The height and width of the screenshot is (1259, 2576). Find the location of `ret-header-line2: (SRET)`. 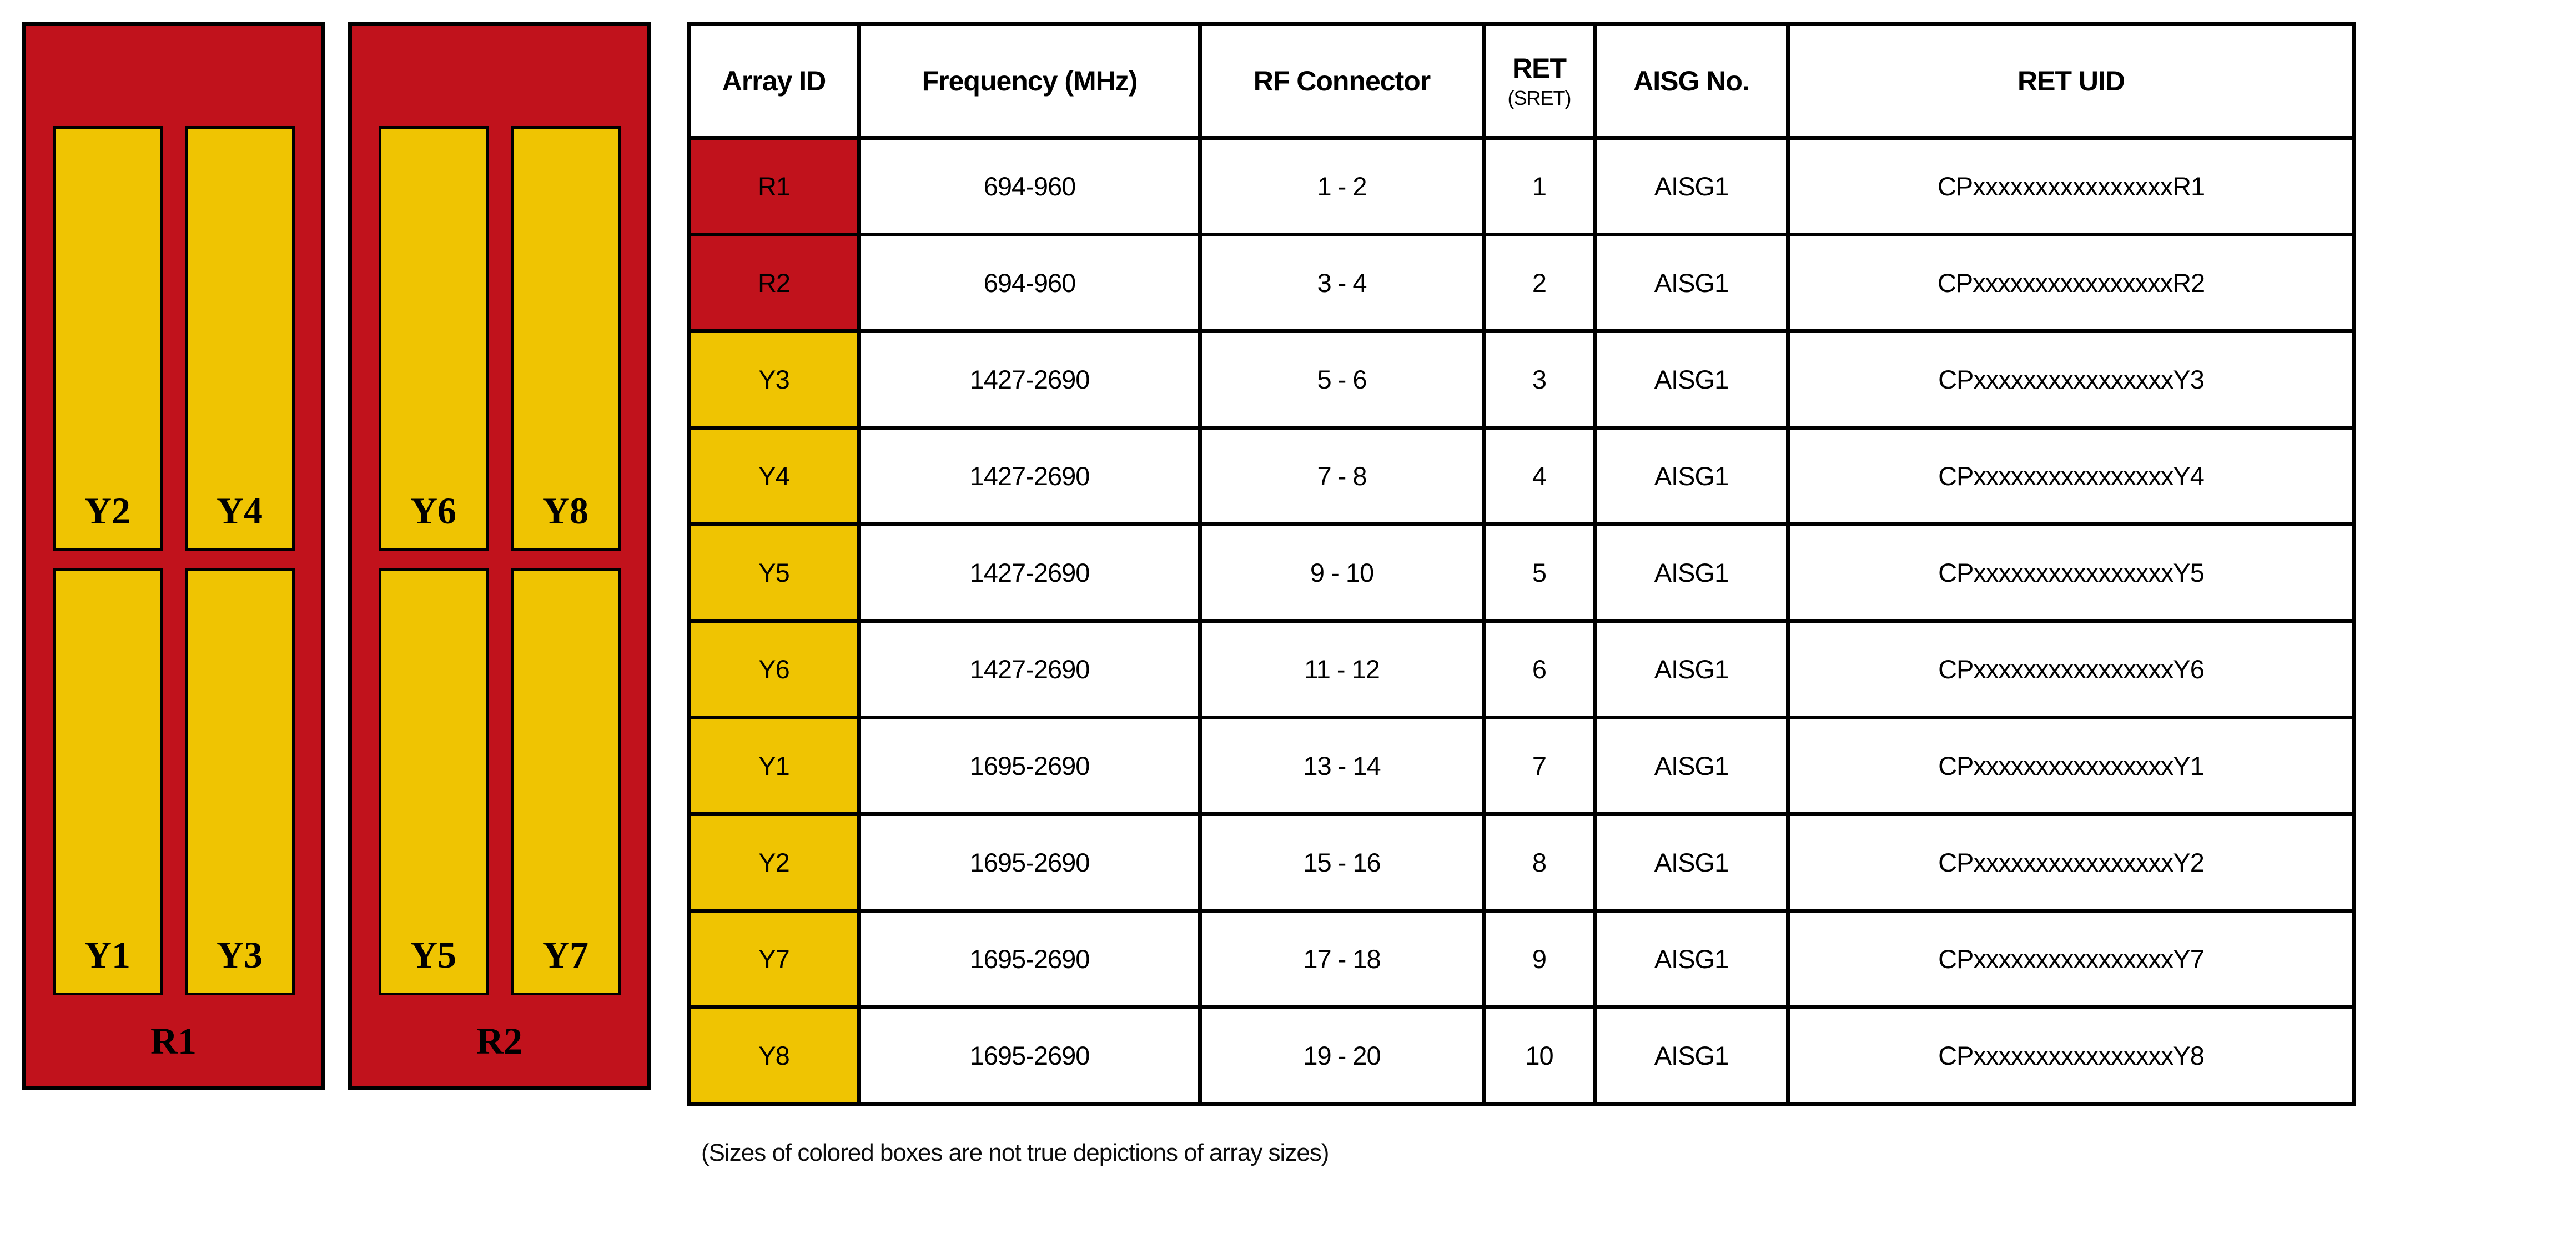

ret-header-line2: (SRET) is located at coordinates (1539, 98).